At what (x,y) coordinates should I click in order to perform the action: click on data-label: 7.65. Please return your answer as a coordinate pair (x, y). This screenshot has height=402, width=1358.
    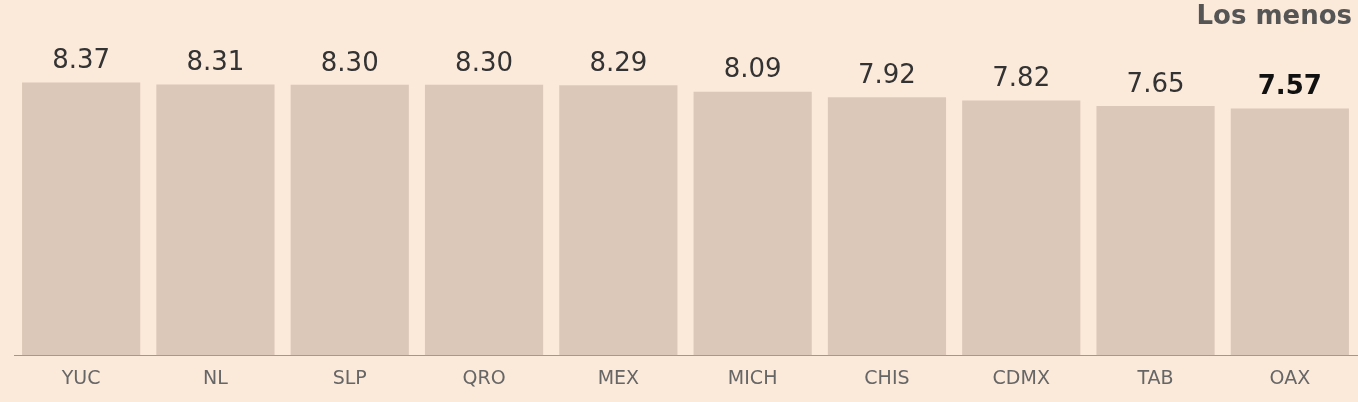
    Looking at the image, I should click on (1155, 82).